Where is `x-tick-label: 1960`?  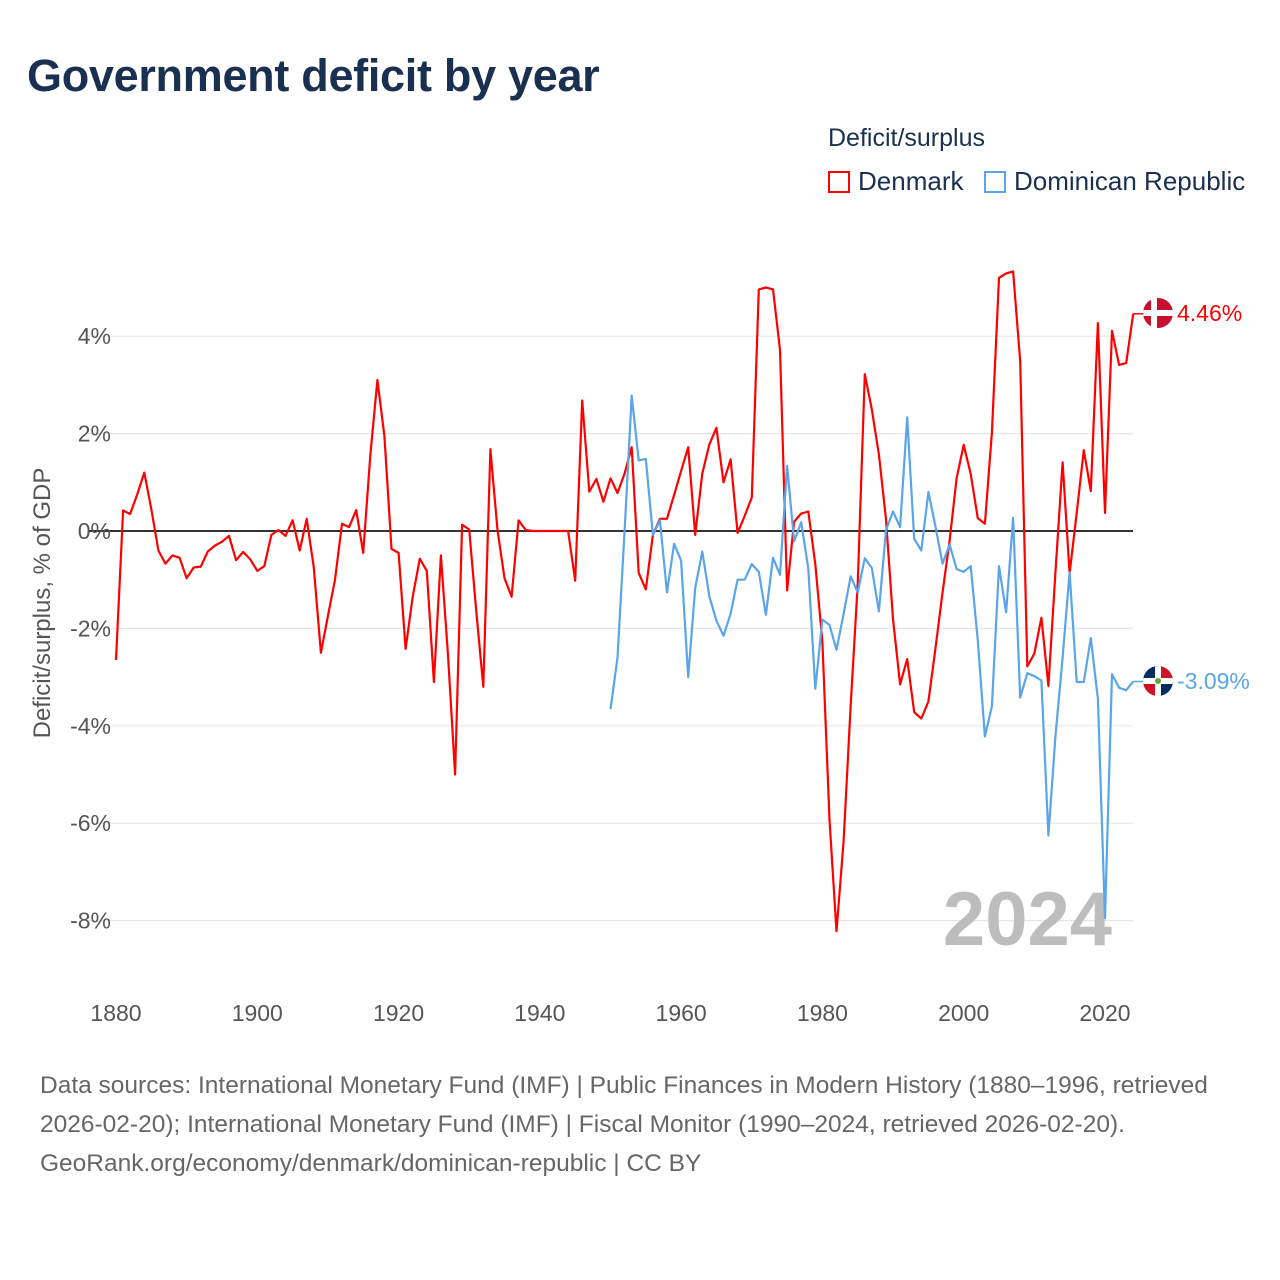 x-tick-label: 1960 is located at coordinates (681, 1013).